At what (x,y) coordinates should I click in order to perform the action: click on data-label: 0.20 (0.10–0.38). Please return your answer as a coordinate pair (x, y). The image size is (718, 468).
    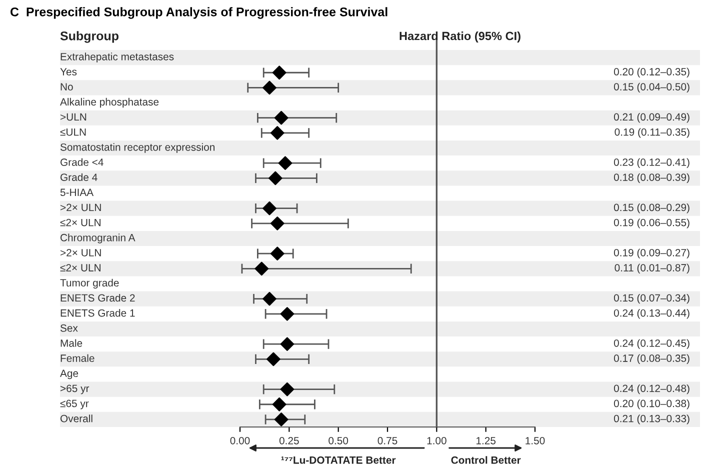
    Looking at the image, I should click on (652, 405).